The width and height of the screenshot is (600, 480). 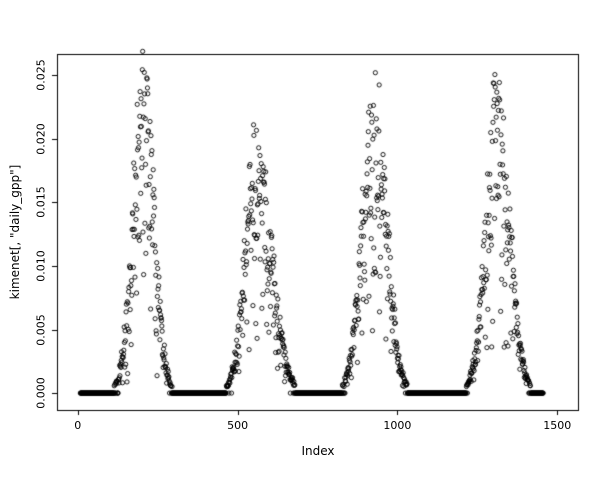 What do you see at coordinates (15, 232) in the screenshot?
I see `y-axis-label: kimenet[, "daily_gpp"]` at bounding box center [15, 232].